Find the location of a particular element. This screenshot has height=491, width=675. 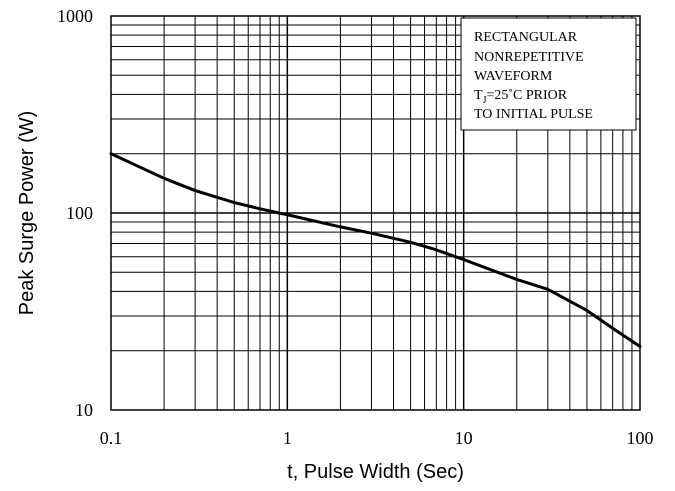

annotation-box-rect is located at coordinates (548, 74).